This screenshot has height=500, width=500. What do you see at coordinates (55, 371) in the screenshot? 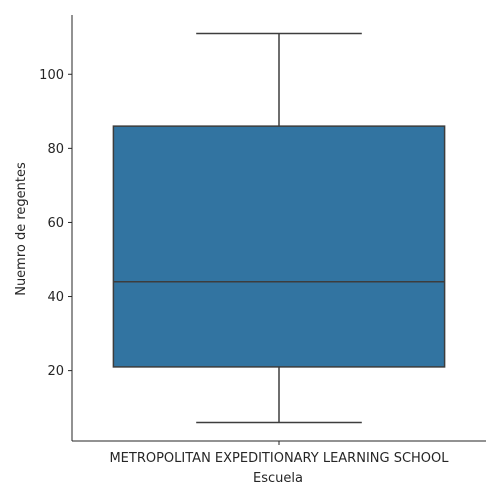
I see `y-tick-label: 20` at bounding box center [55, 371].